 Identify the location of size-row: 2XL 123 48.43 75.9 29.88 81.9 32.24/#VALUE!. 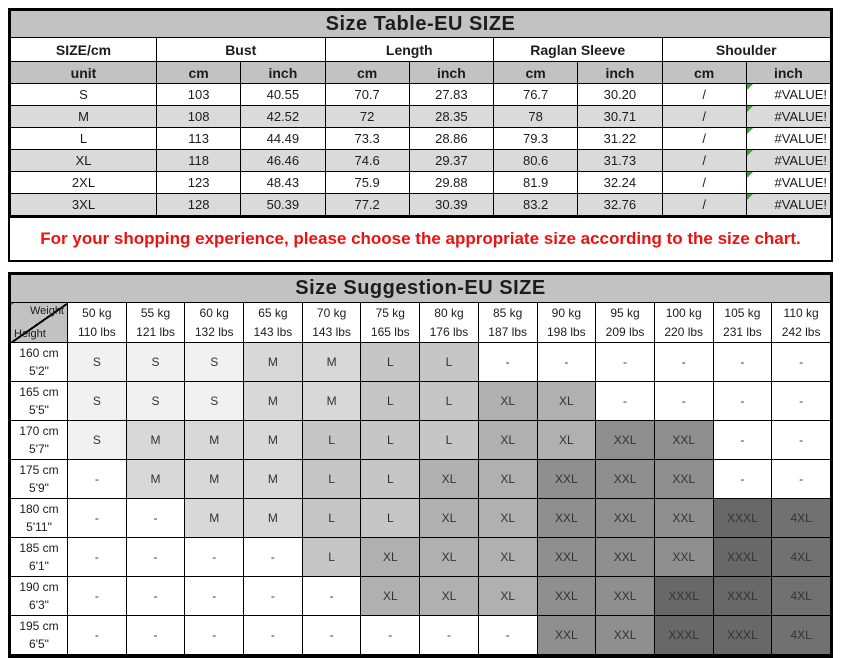
(421, 182).